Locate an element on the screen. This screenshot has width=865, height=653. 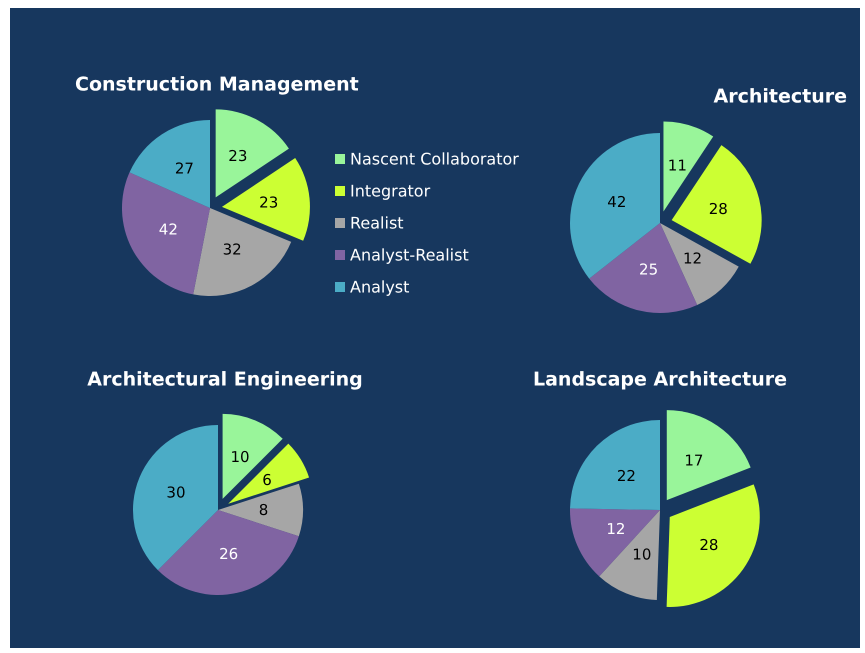
data-label: 17 is located at coordinates (694, 460).